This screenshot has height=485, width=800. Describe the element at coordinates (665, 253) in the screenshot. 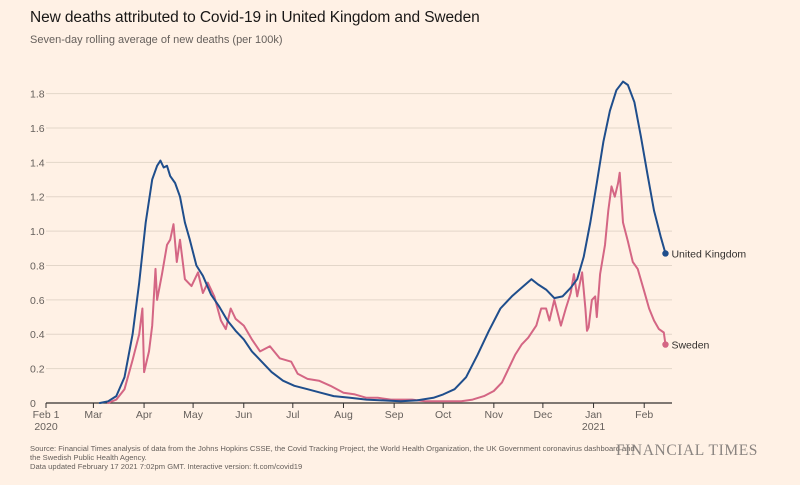

I see `series-end-dot-united-kingdom` at that location.